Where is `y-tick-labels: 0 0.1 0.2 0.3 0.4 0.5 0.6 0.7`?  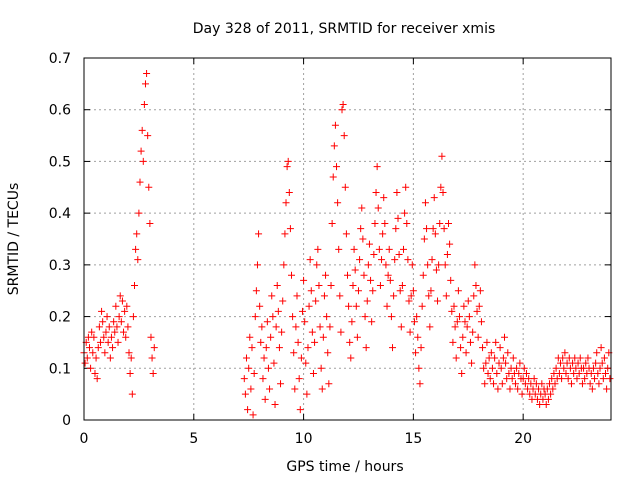
y-tick-labels: 0 0.1 0.2 0.3 0.4 0.5 0.6 0.7 is located at coordinates (60, 240).